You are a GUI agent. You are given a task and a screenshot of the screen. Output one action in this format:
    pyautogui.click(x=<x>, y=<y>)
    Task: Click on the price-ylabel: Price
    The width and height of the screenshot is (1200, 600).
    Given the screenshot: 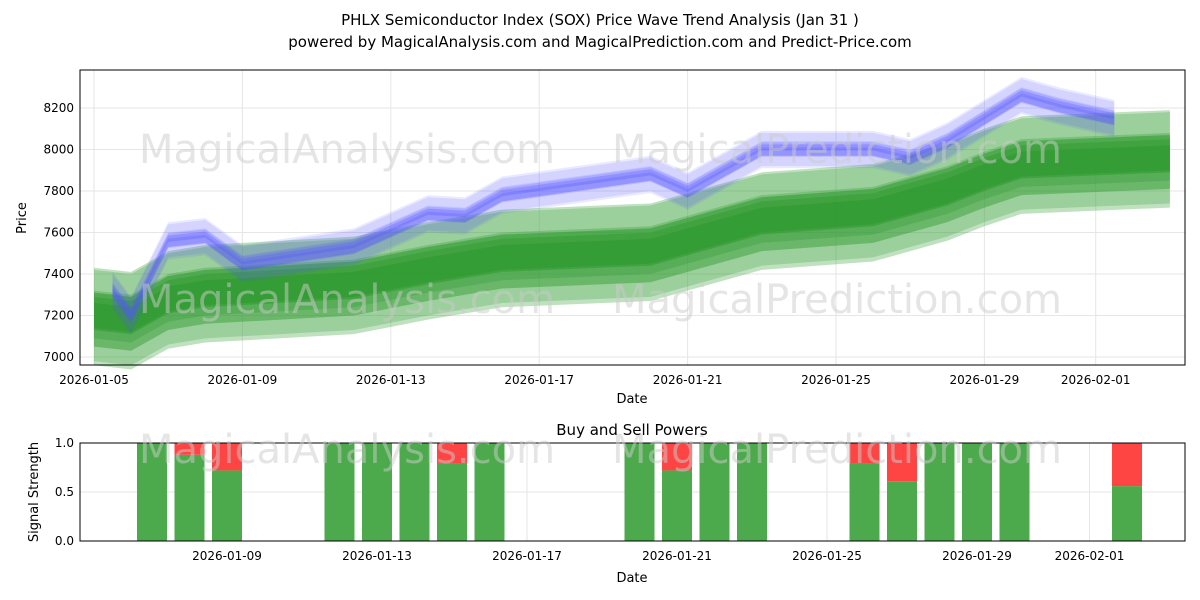 What is the action you would take?
    pyautogui.click(x=22, y=218)
    